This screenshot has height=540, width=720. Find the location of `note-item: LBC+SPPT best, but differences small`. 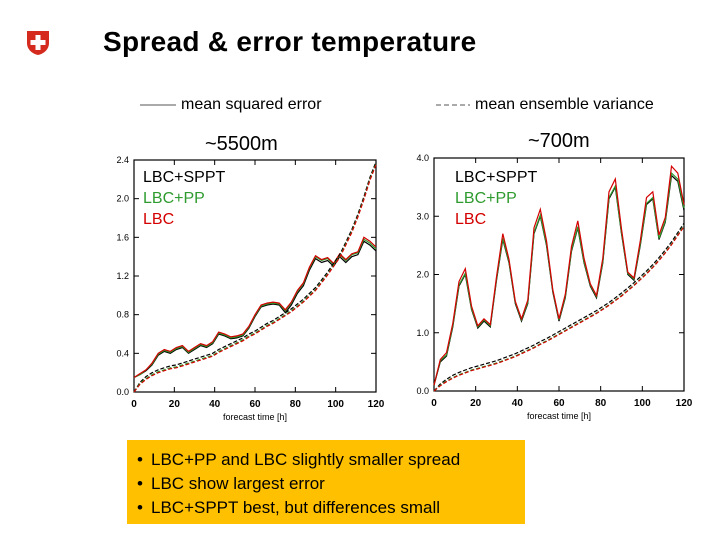

note-item: LBC+SPPT best, but differences small is located at coordinates (331, 508).